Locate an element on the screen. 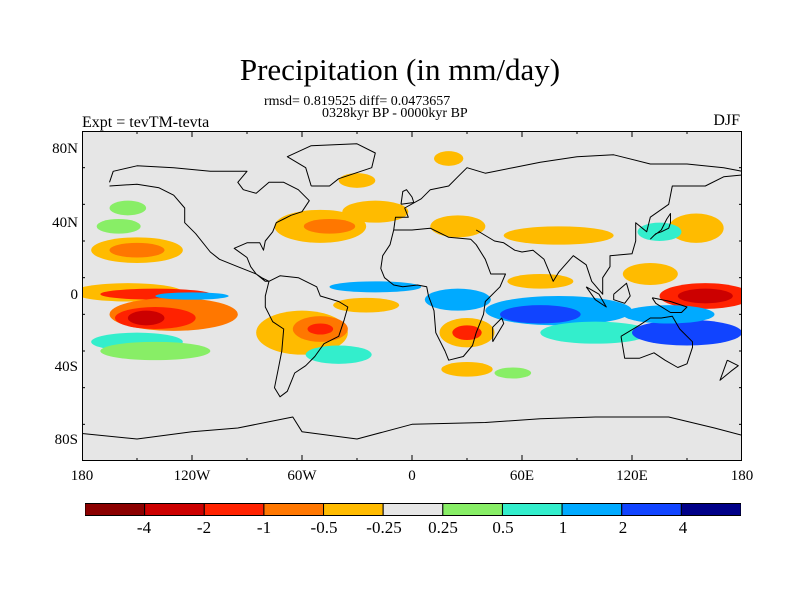 The image size is (800, 600). colorbar-label: 2 is located at coordinates (623, 527).